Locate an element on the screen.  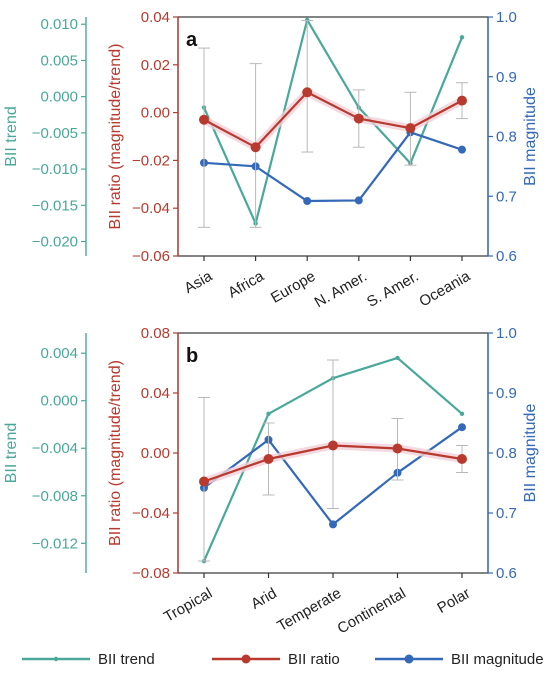
trend-tick-label: −0.008 is located at coordinates (55, 496).